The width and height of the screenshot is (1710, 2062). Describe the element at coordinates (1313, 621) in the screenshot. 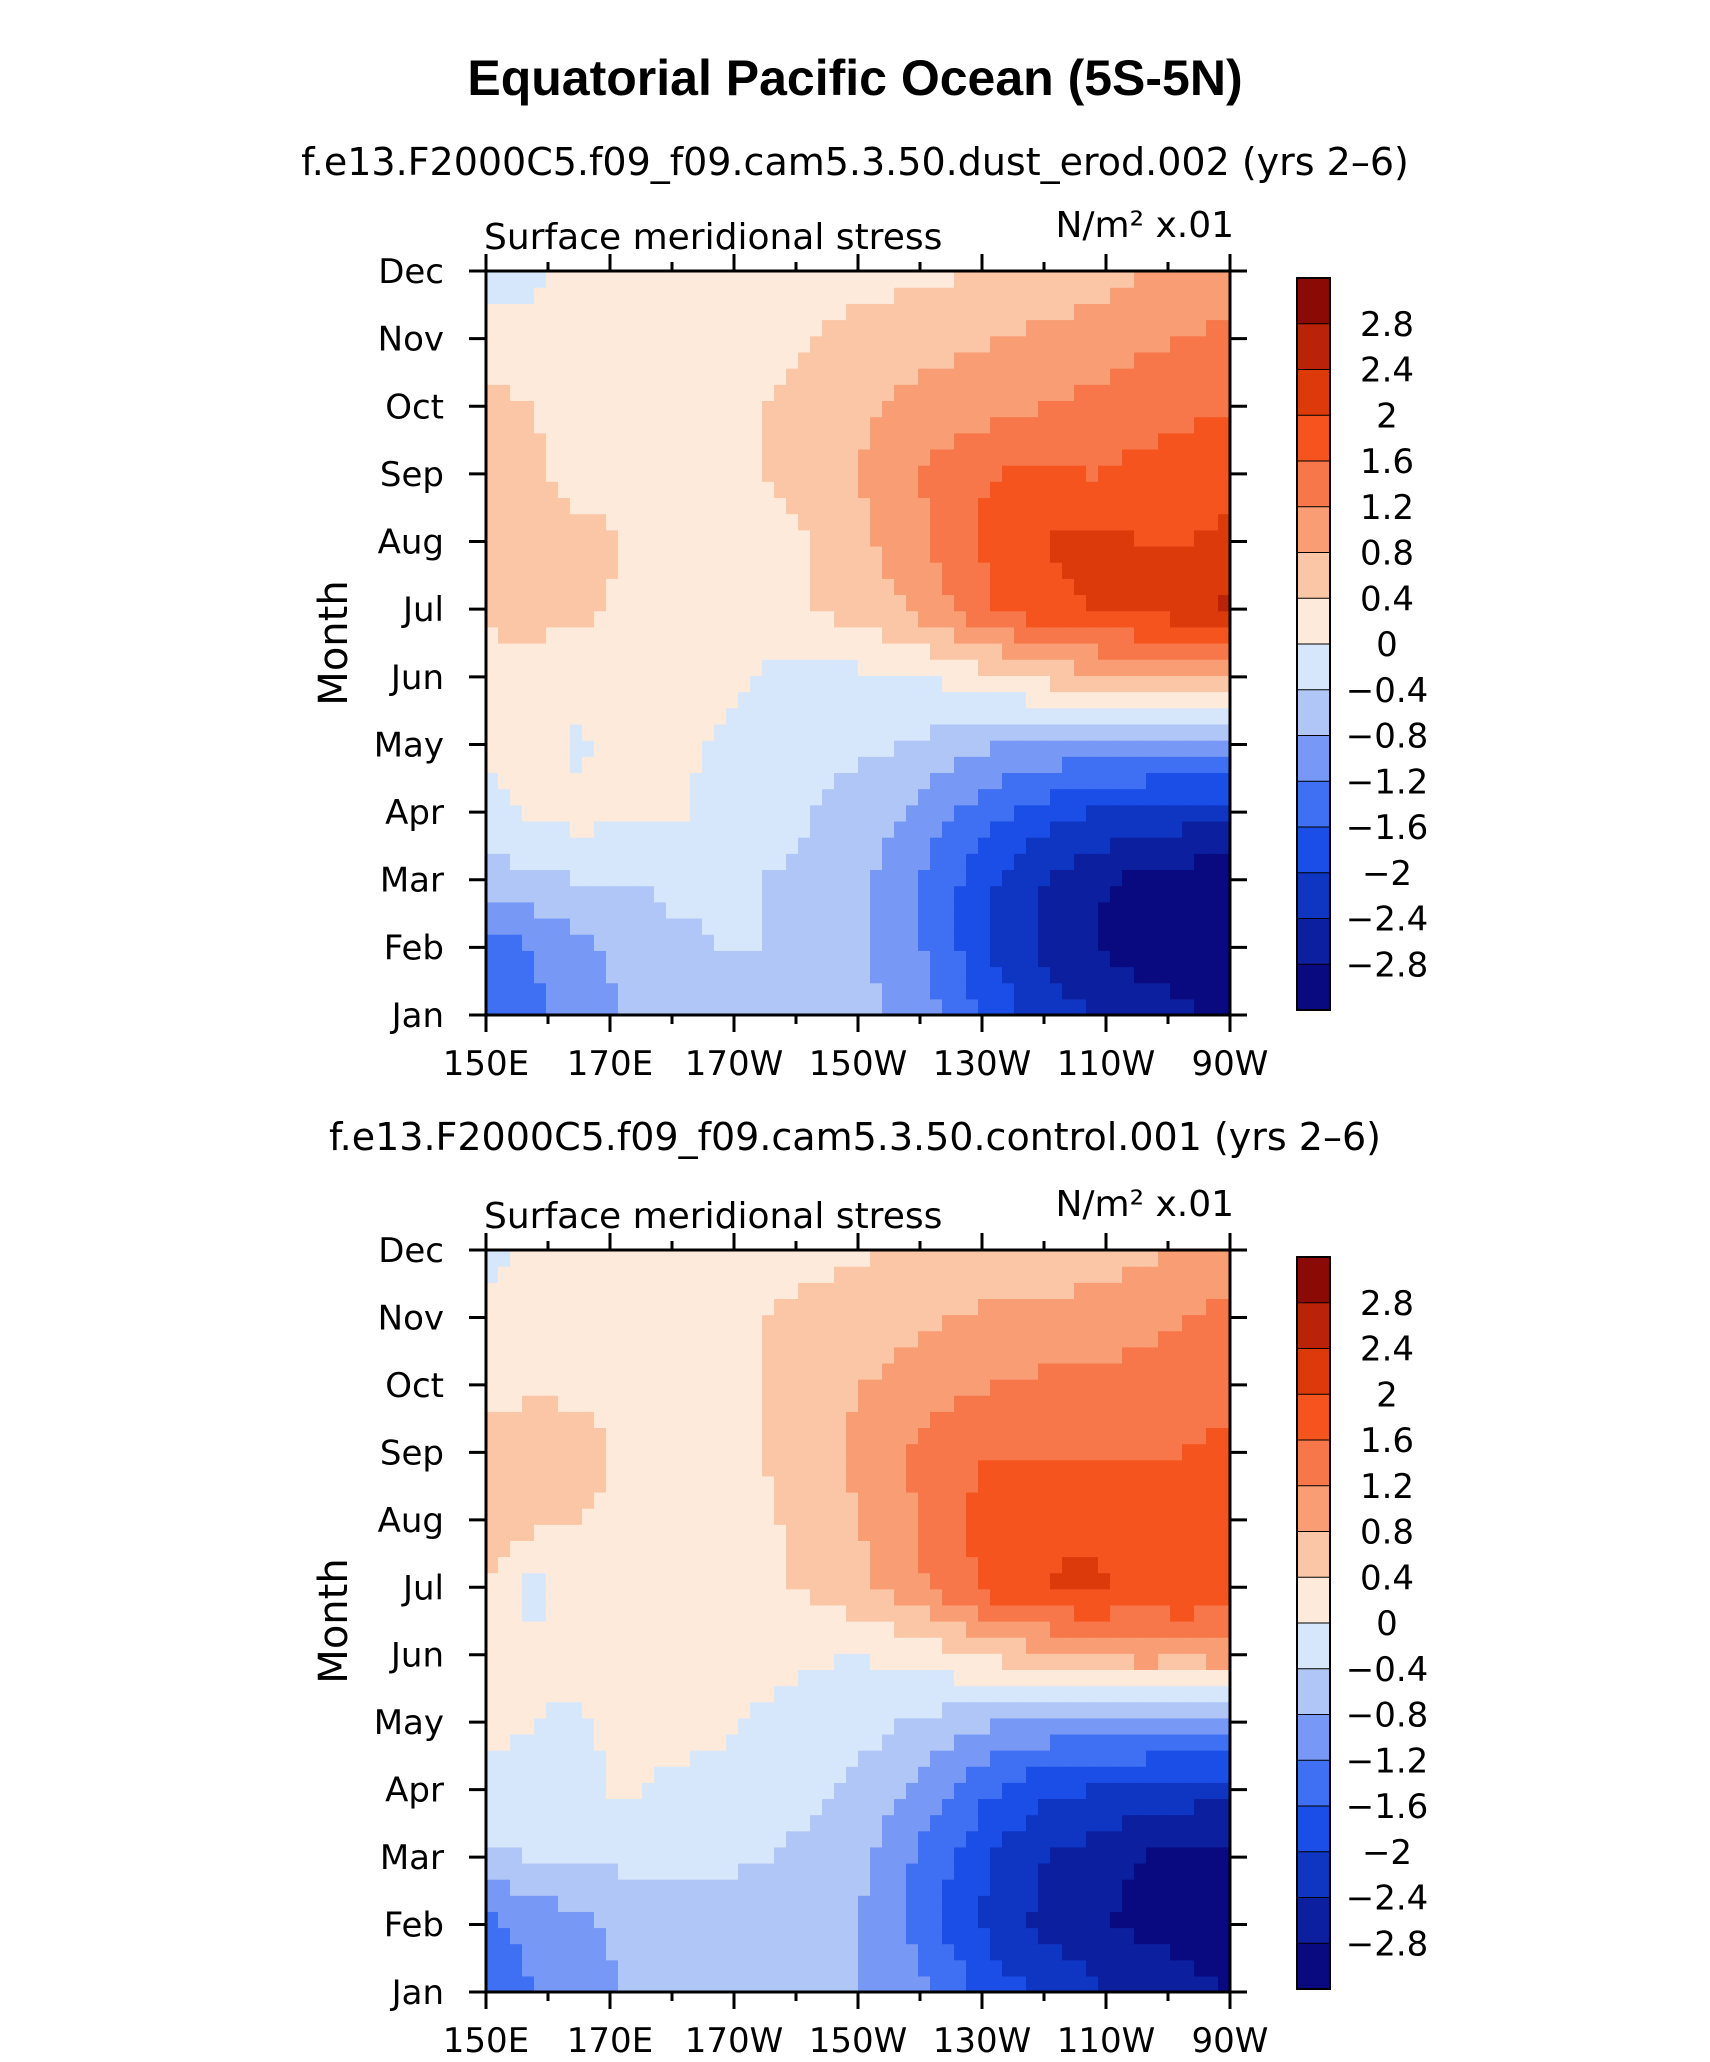

I see `colorbar-box` at that location.